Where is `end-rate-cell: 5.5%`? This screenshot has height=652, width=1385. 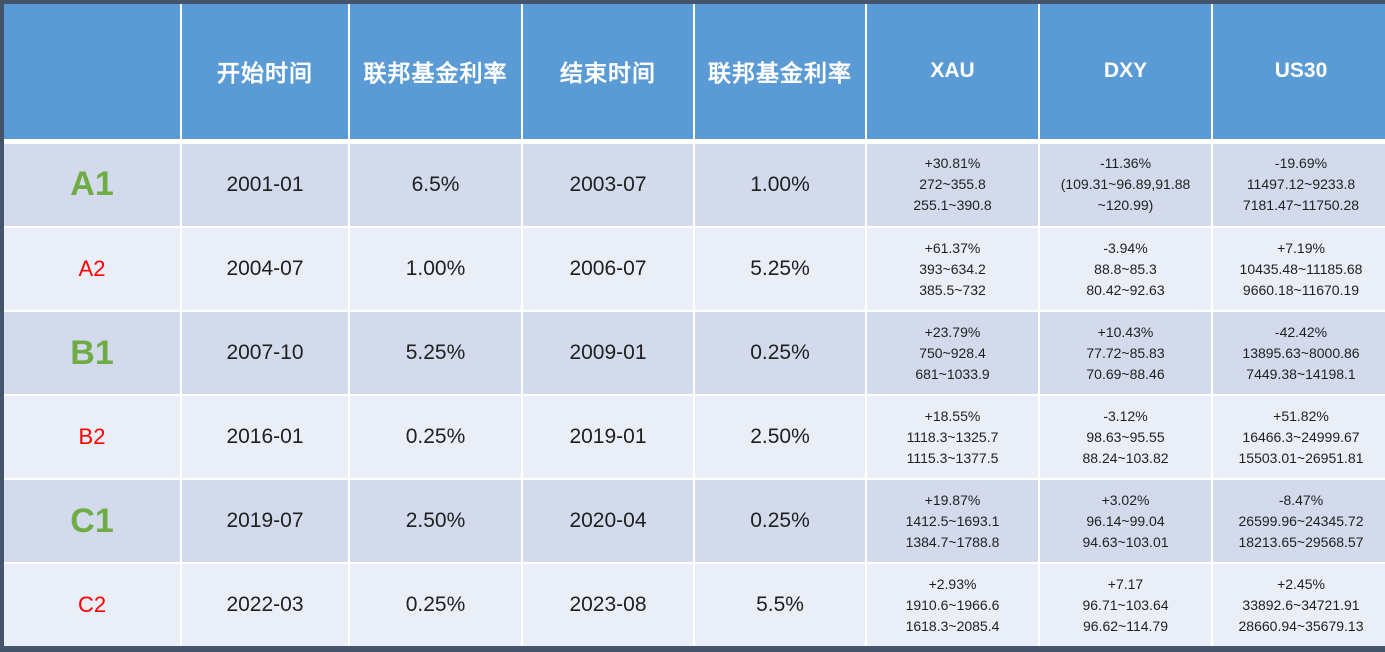 end-rate-cell: 5.5% is located at coordinates (780, 604).